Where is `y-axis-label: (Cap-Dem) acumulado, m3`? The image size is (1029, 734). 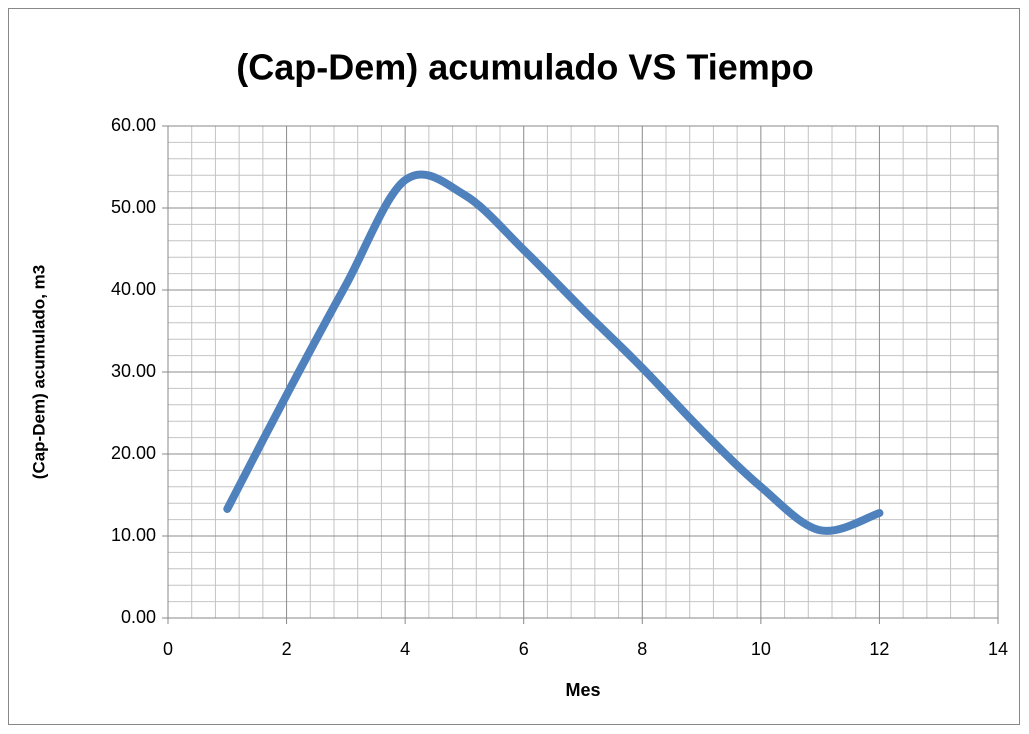
y-axis-label: (Cap-Dem) acumulado, m3 is located at coordinates (38, 372).